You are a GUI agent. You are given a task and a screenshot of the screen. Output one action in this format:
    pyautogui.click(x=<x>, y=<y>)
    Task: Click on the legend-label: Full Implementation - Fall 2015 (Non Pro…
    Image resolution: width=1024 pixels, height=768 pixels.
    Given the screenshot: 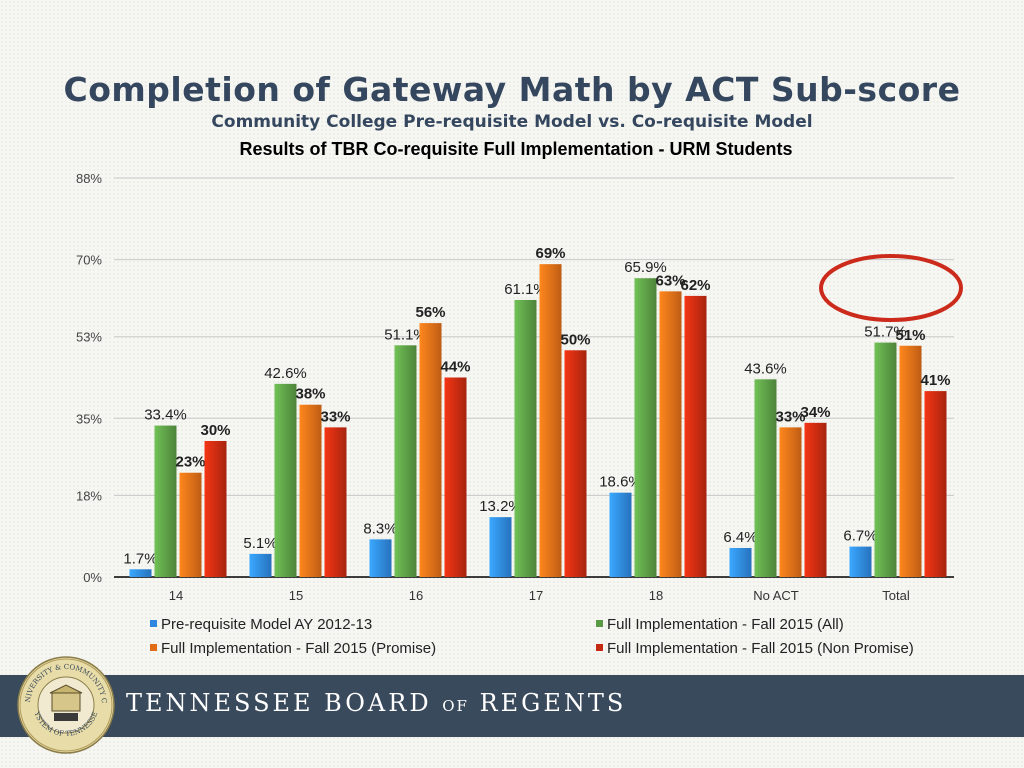 What is the action you would take?
    pyautogui.click(x=760, y=648)
    